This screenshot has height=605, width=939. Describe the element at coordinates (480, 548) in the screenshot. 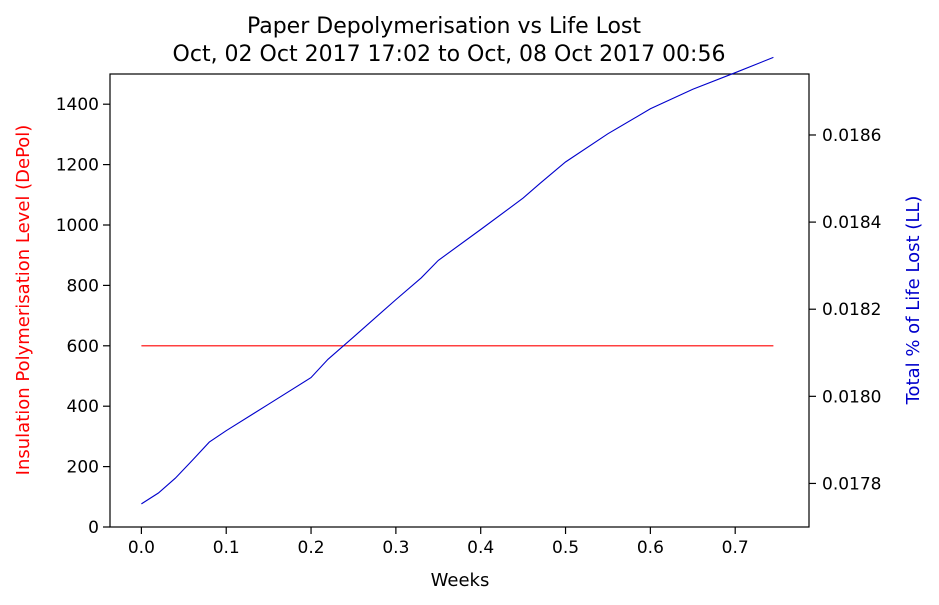

I see `x-tick-label: 0.4` at that location.